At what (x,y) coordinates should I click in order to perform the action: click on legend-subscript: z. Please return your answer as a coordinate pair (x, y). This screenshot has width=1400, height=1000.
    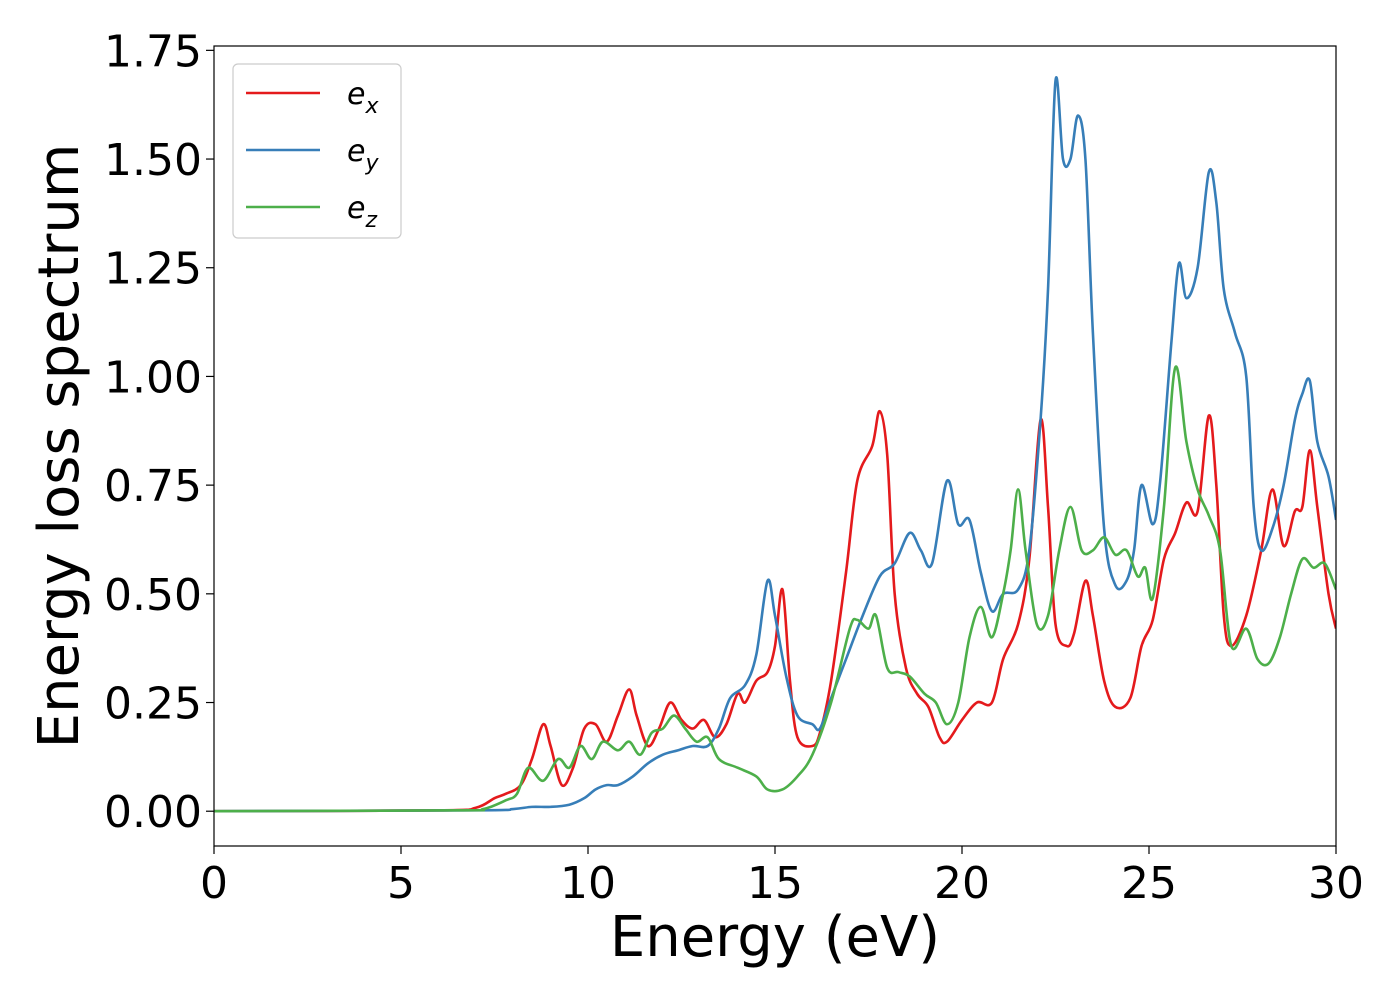
    Looking at the image, I should click on (370, 220).